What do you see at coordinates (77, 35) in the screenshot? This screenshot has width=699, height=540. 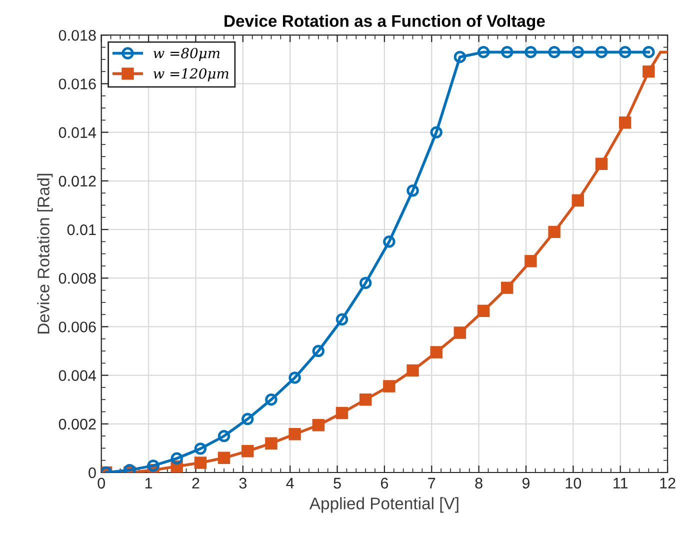 I see `y-tick-label: 0.018` at bounding box center [77, 35].